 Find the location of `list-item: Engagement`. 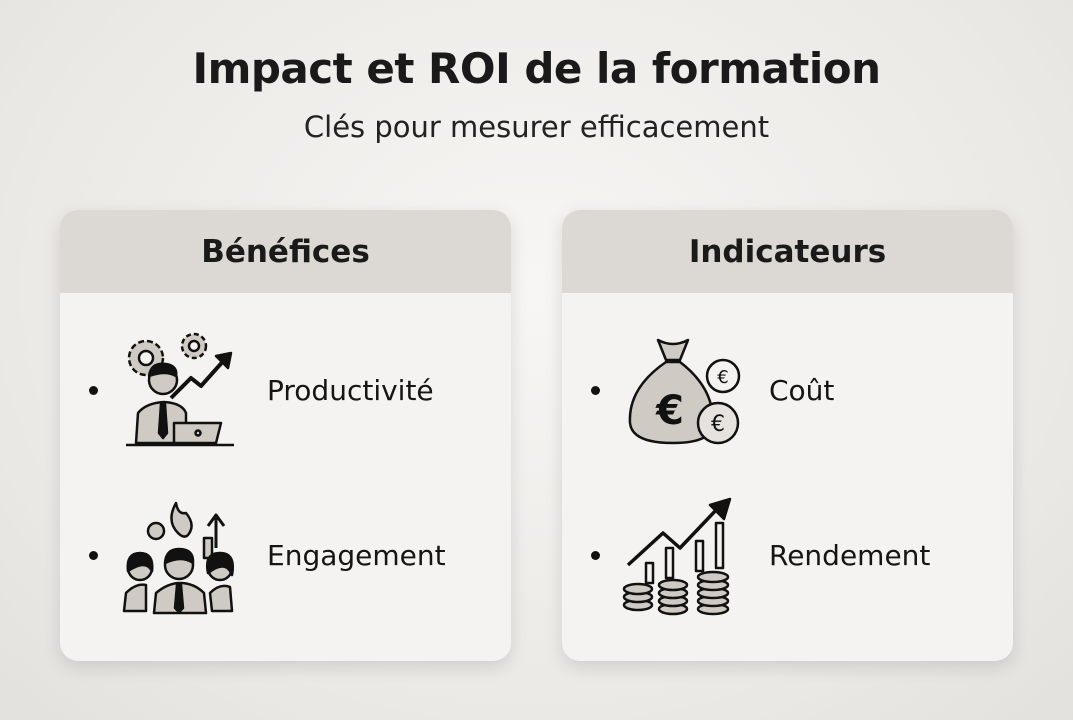

list-item: Engagement is located at coordinates (285, 555).